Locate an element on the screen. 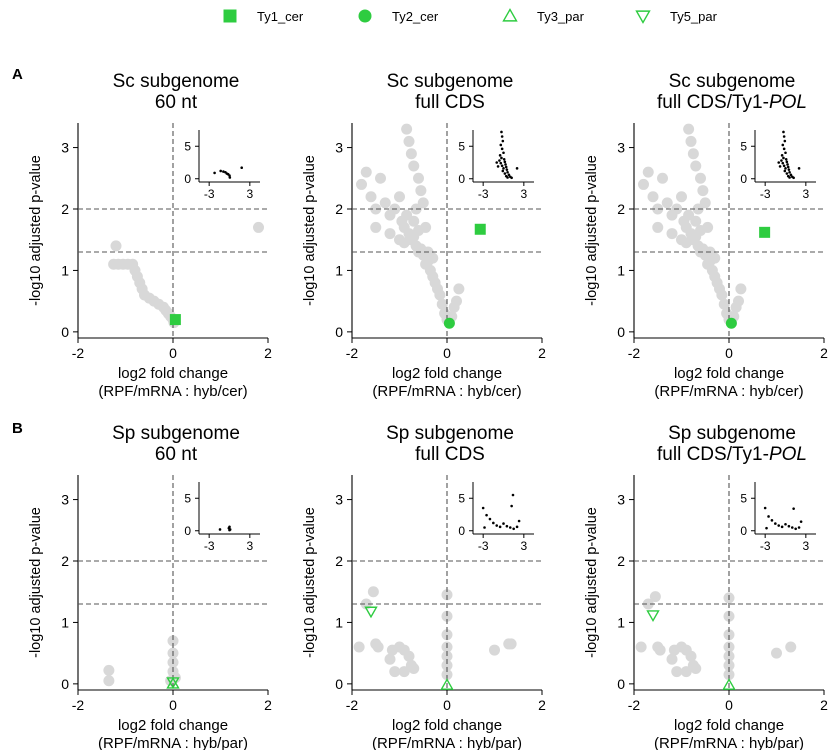 The image size is (829, 750). inset-y-tick-label: 0 is located at coordinates (187, 531).